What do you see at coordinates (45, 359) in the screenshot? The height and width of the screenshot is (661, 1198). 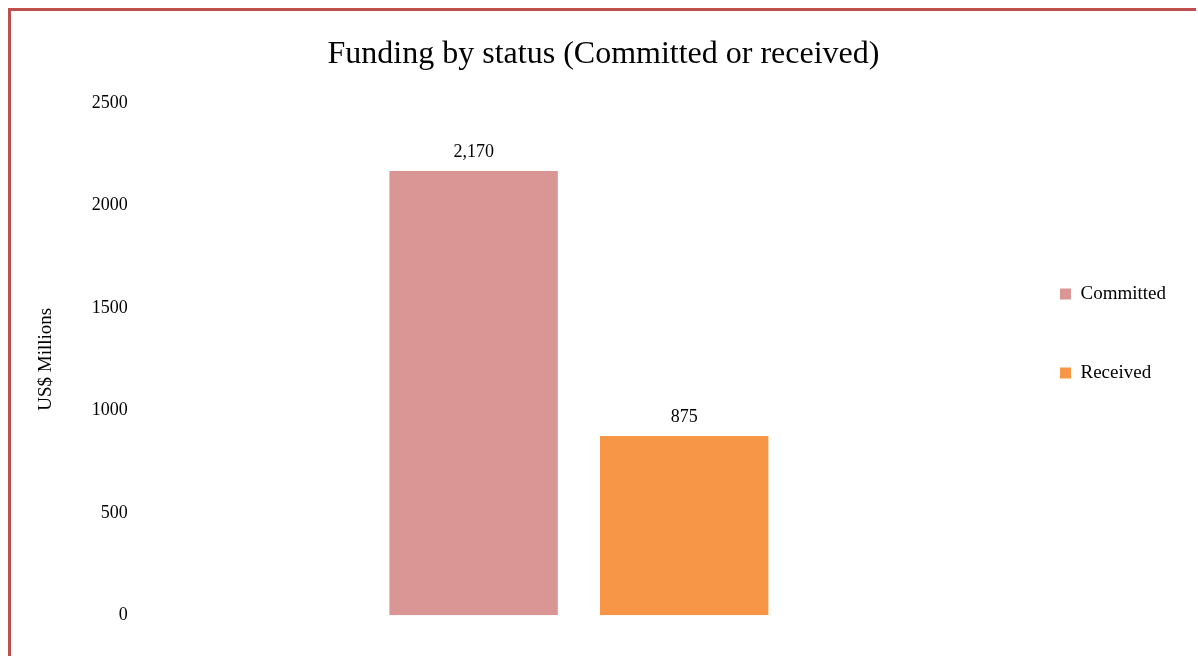 I see `y-axis-title: US$ Millions` at bounding box center [45, 359].